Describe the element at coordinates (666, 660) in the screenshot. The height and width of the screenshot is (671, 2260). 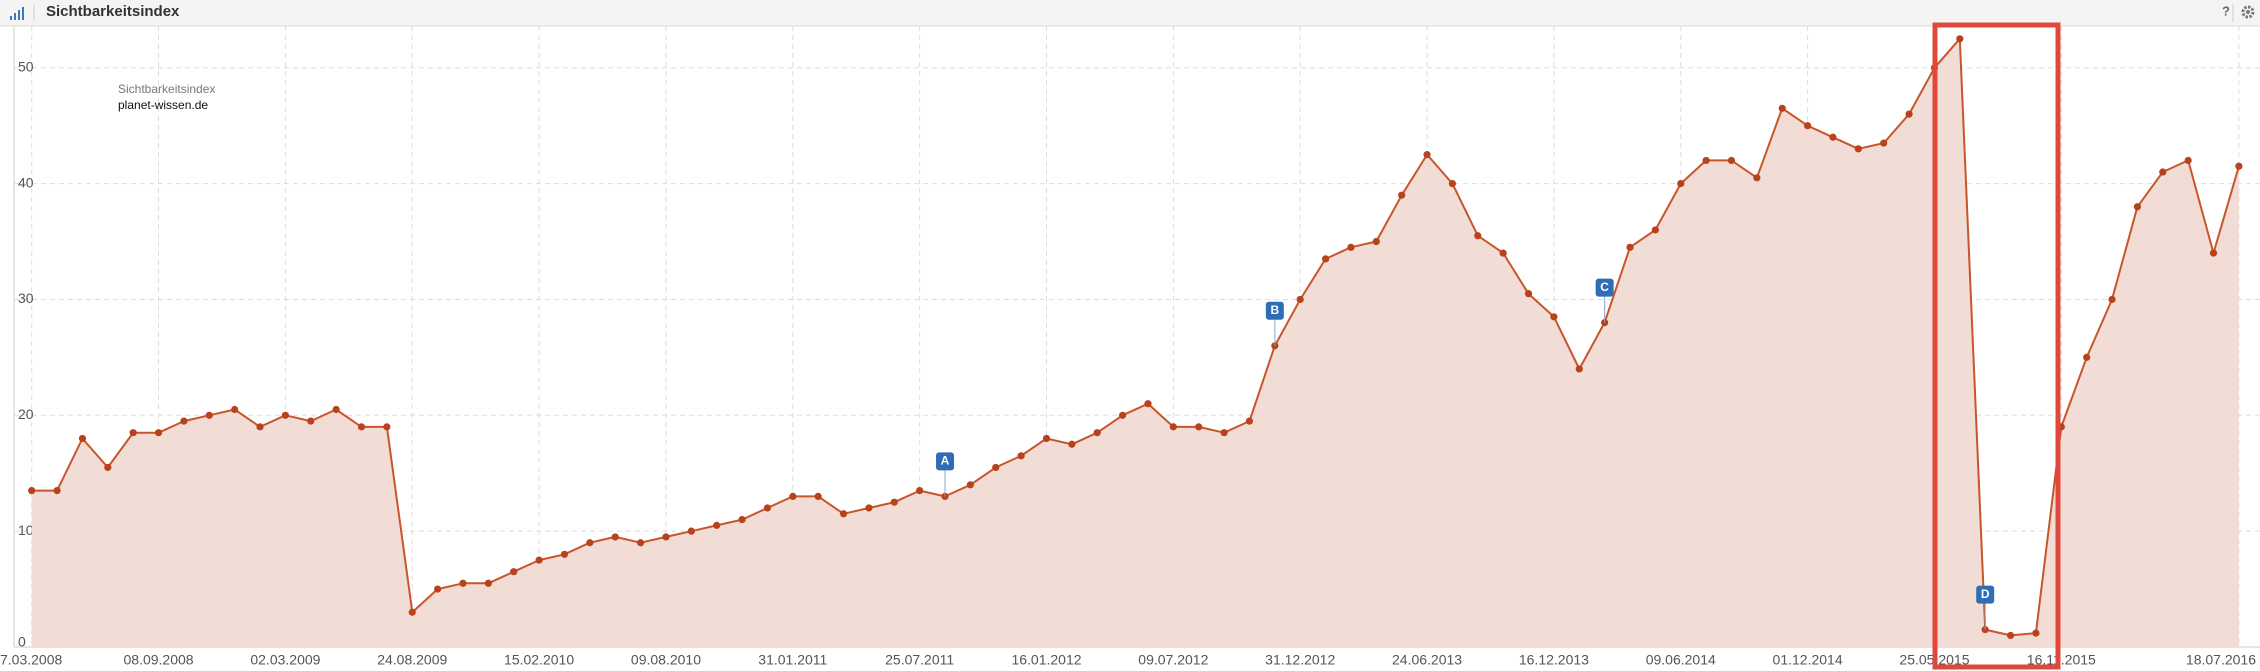
I see `x-tick-label: 09.08.2010` at that location.